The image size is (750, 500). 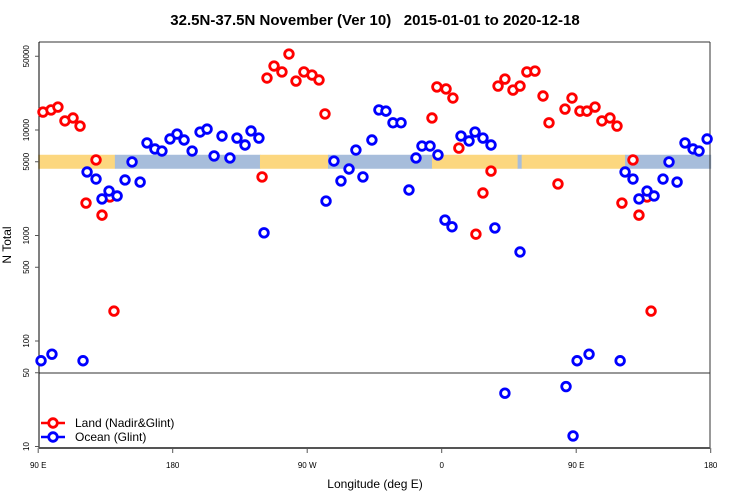 What do you see at coordinates (26, 341) in the screenshot?
I see `y-tick-label: 100` at bounding box center [26, 341].